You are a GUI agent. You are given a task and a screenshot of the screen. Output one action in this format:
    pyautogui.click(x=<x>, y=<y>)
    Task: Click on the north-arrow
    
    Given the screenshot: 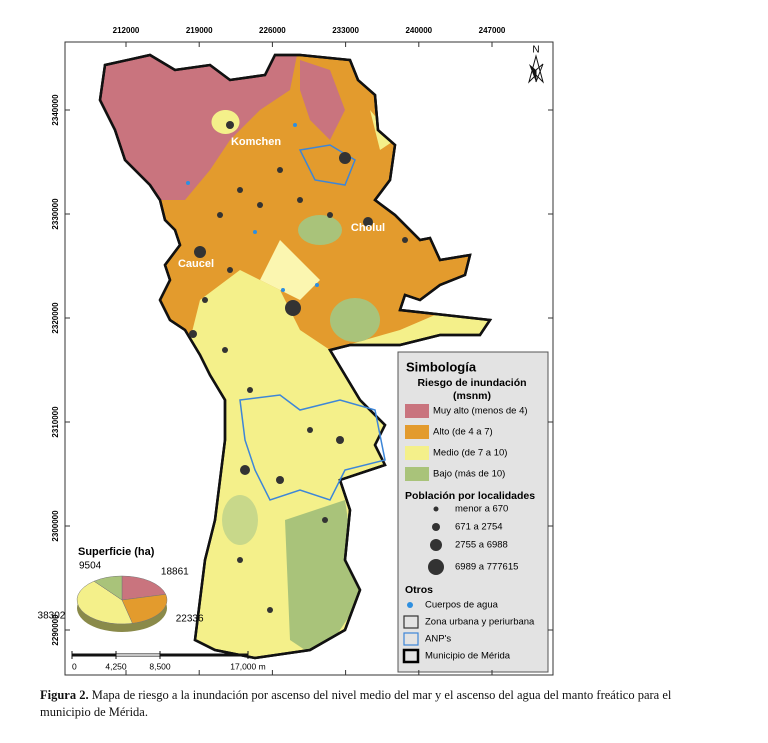 What is the action you would take?
    pyautogui.click(x=536, y=69)
    